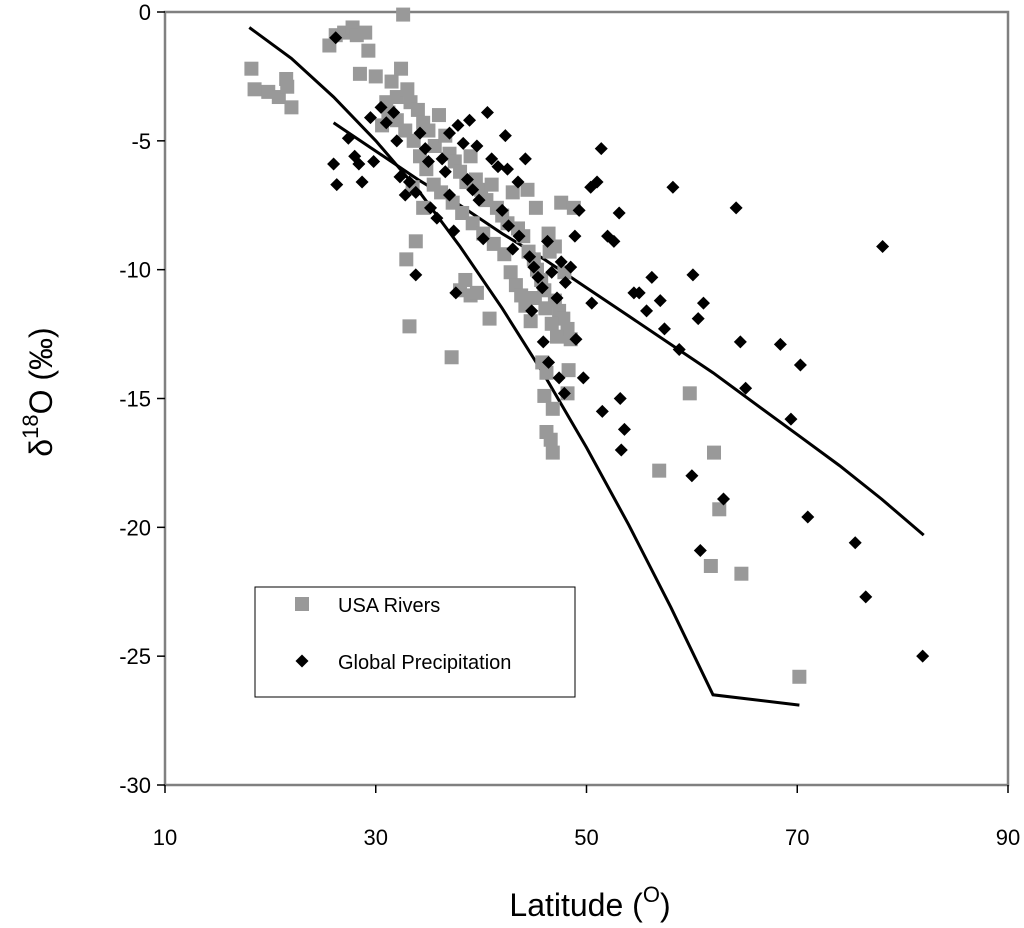 The image size is (1024, 928). Describe the element at coordinates (389, 606) in the screenshot. I see `legend-usa-rivers-label: USA Rivers` at that location.